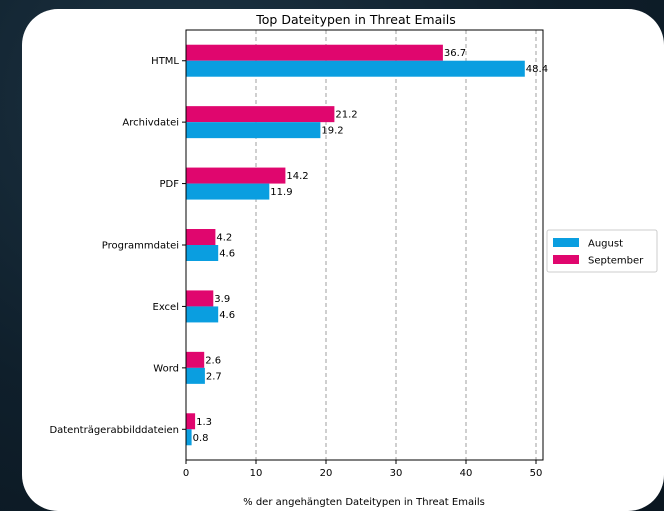 The image size is (664, 511). I want to click on category-label: Datenträgerabbilddateien, so click(114, 430).